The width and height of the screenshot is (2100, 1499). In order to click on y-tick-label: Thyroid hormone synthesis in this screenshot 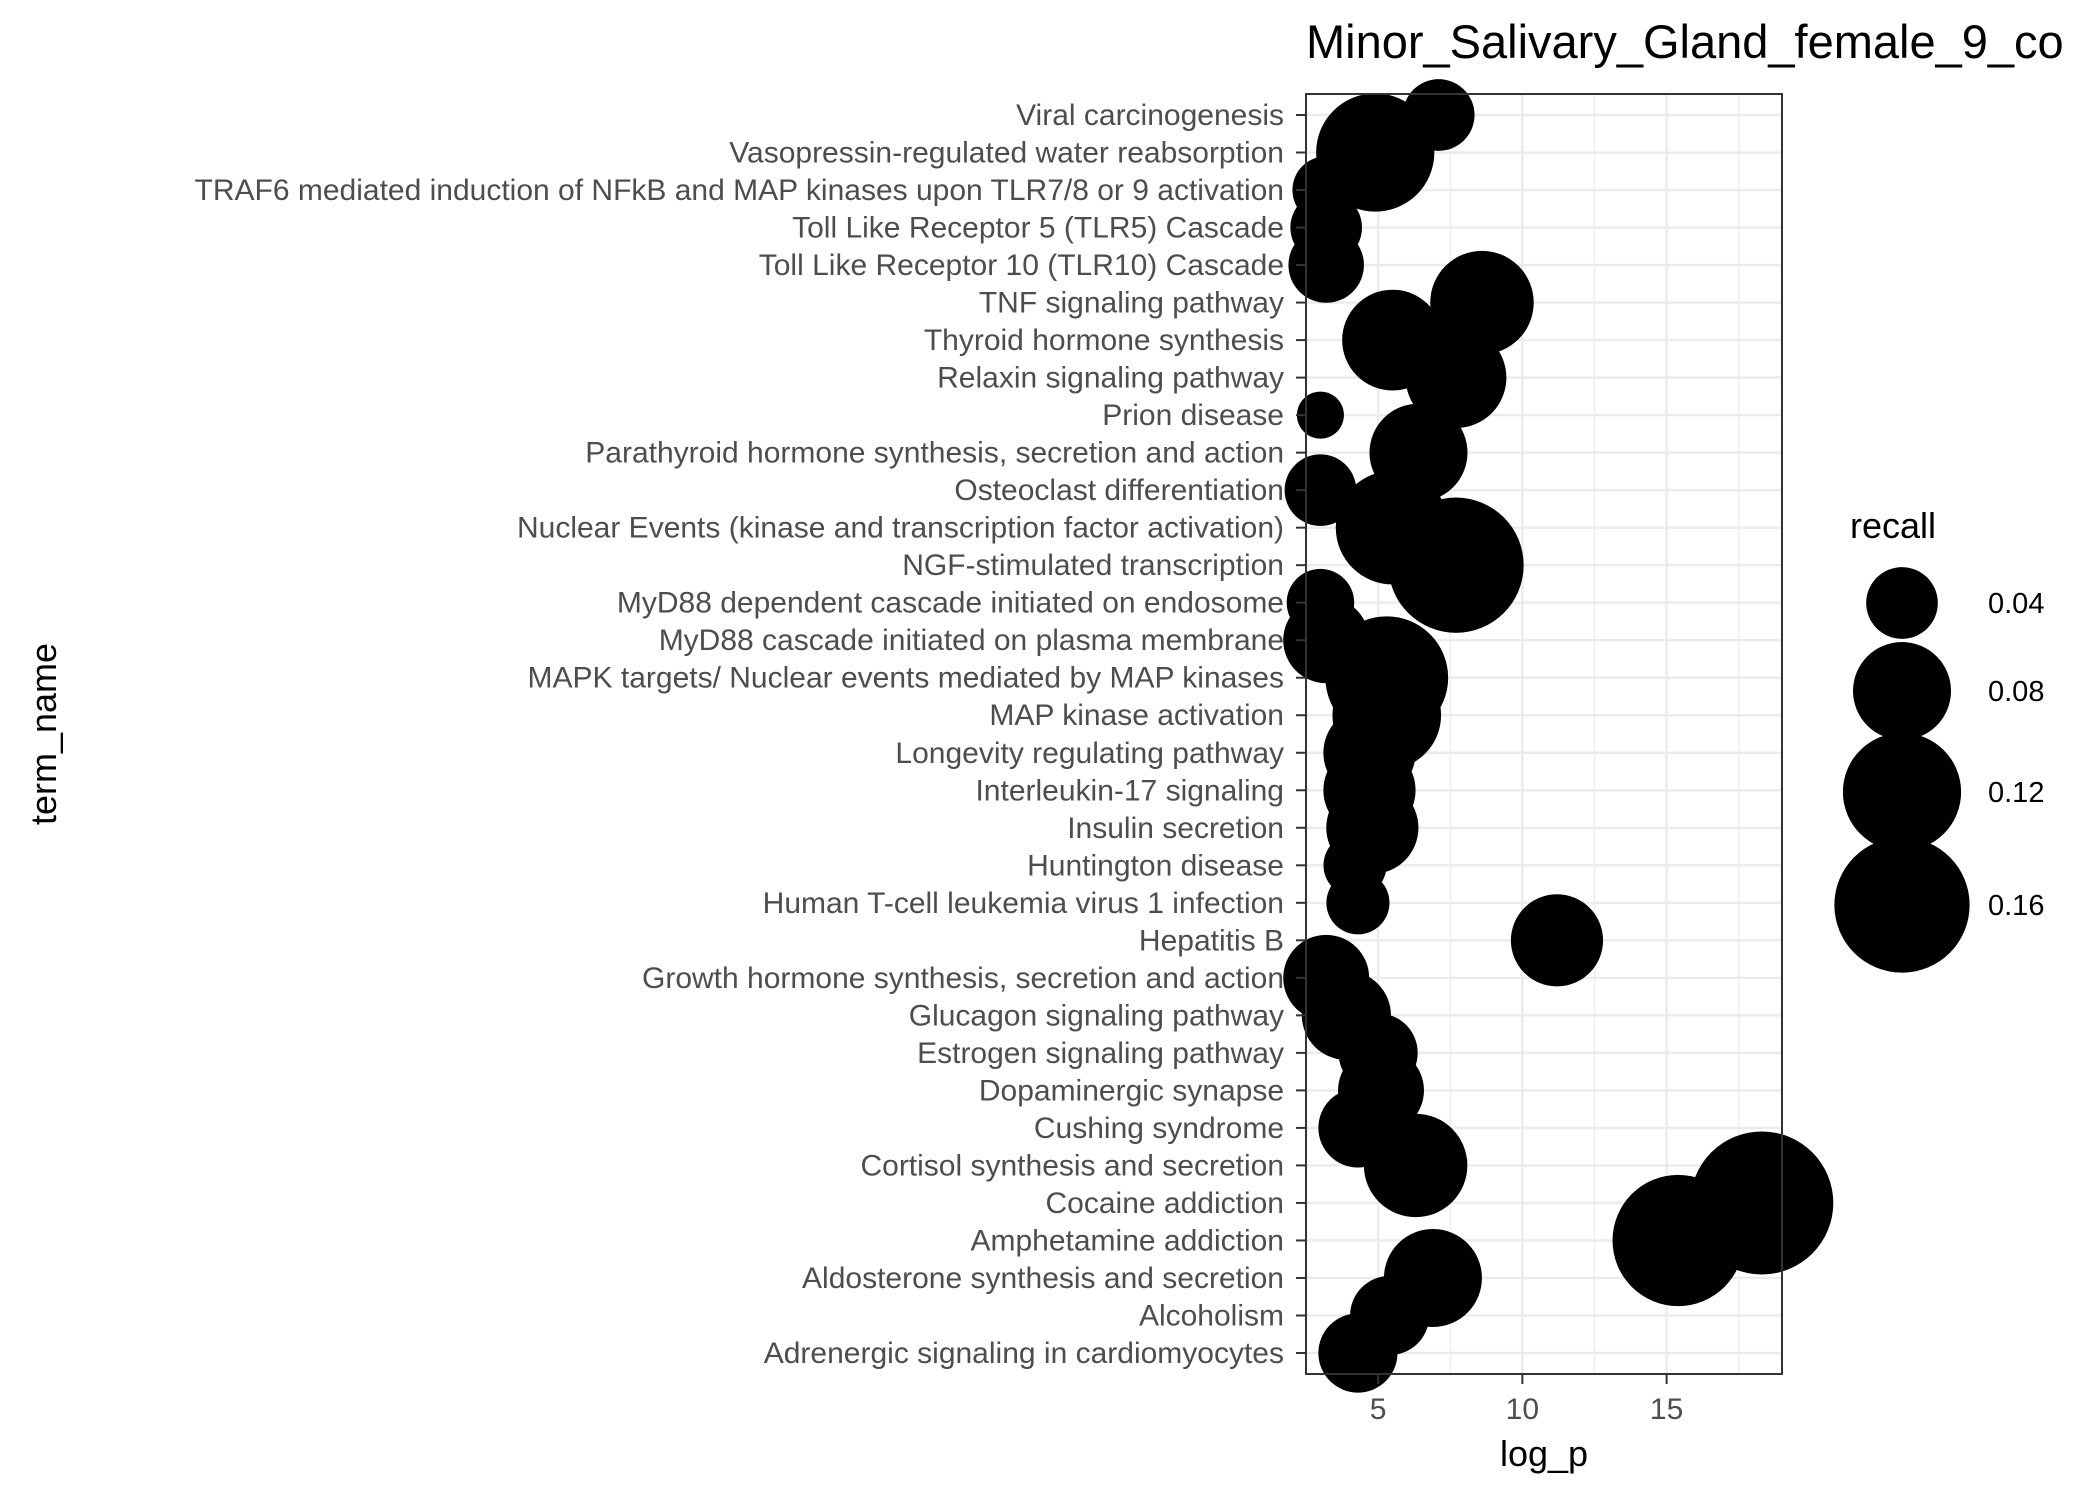, I will do `click(1104, 340)`.